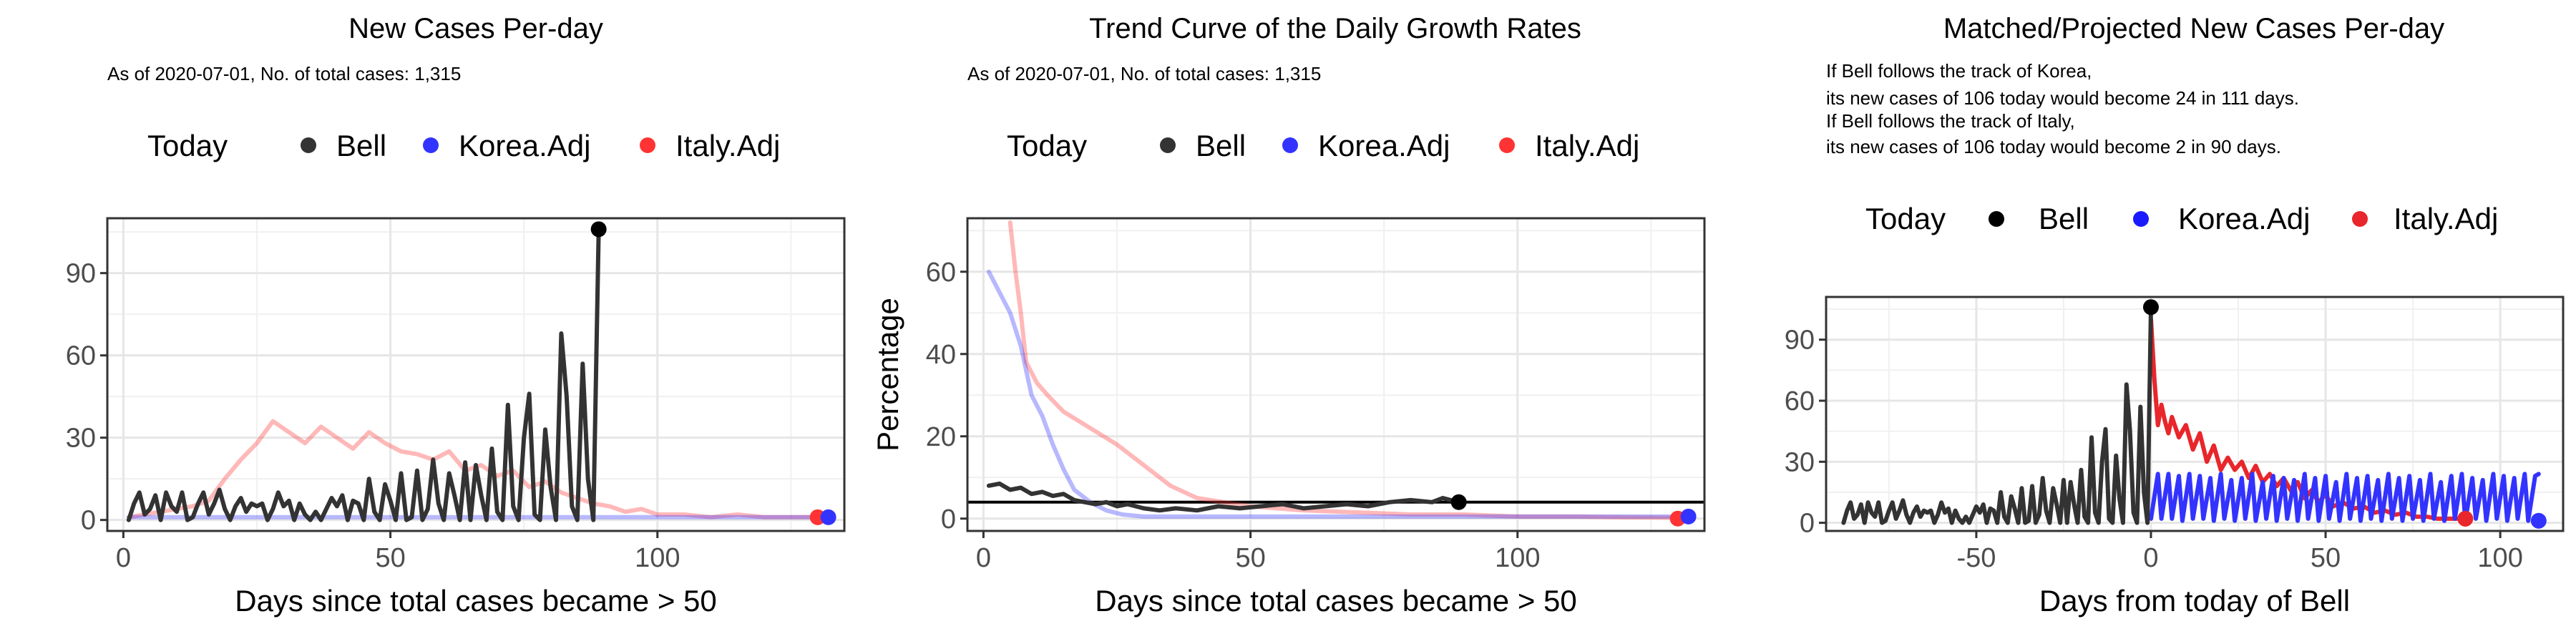 The image size is (2576, 644). What do you see at coordinates (1959, 71) in the screenshot?
I see `panel-3-subtitle-line-1: If Bell follows the track of Korea,` at bounding box center [1959, 71].